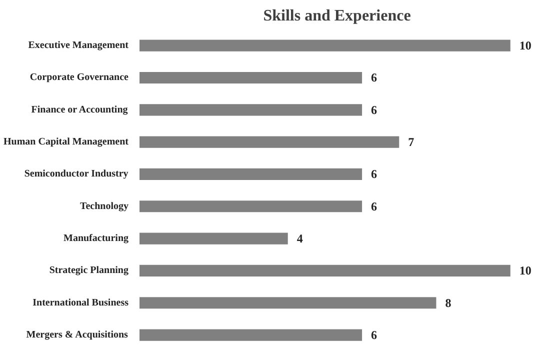  What do you see at coordinates (80, 302) in the screenshot?
I see `y-tick-label: International Business` at bounding box center [80, 302].